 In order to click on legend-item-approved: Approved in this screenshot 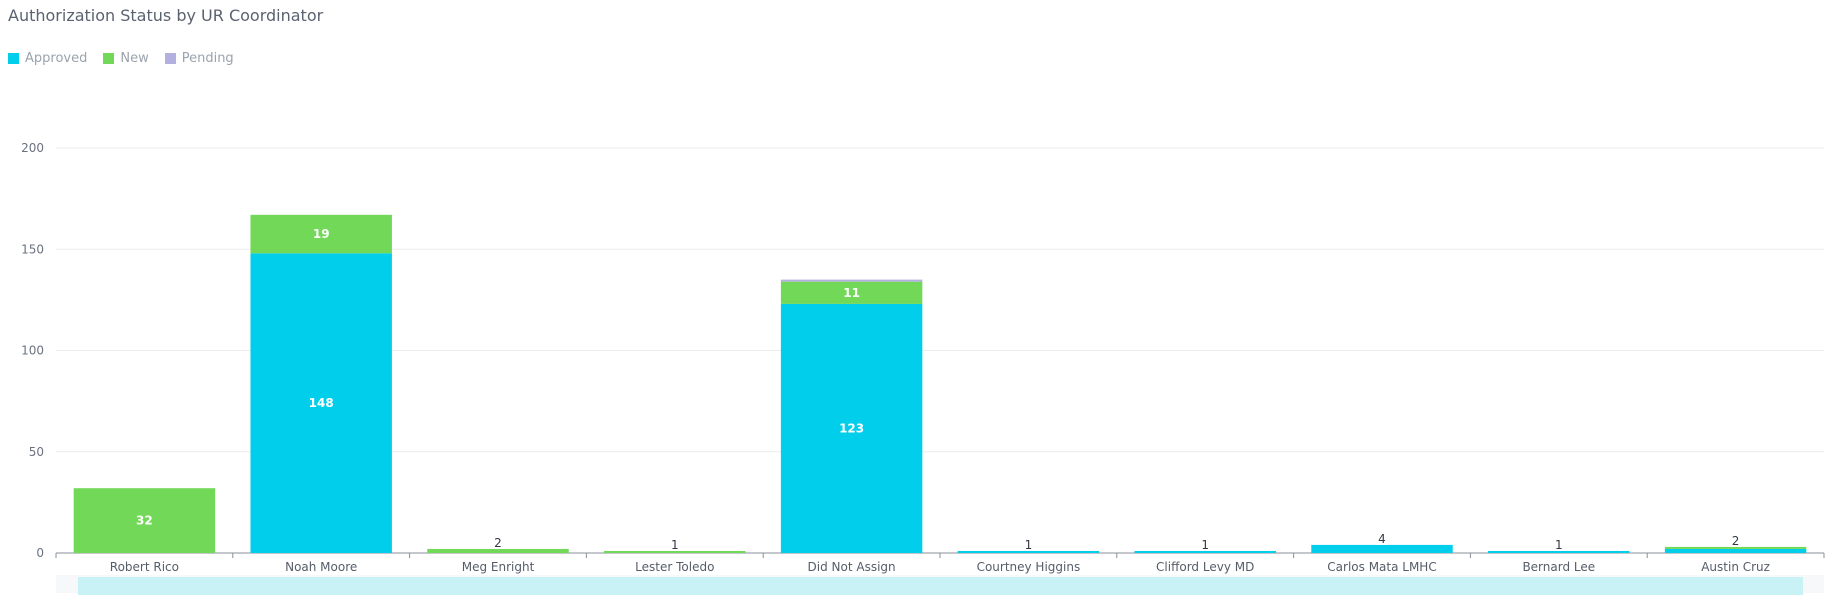, I will do `click(47, 58)`.